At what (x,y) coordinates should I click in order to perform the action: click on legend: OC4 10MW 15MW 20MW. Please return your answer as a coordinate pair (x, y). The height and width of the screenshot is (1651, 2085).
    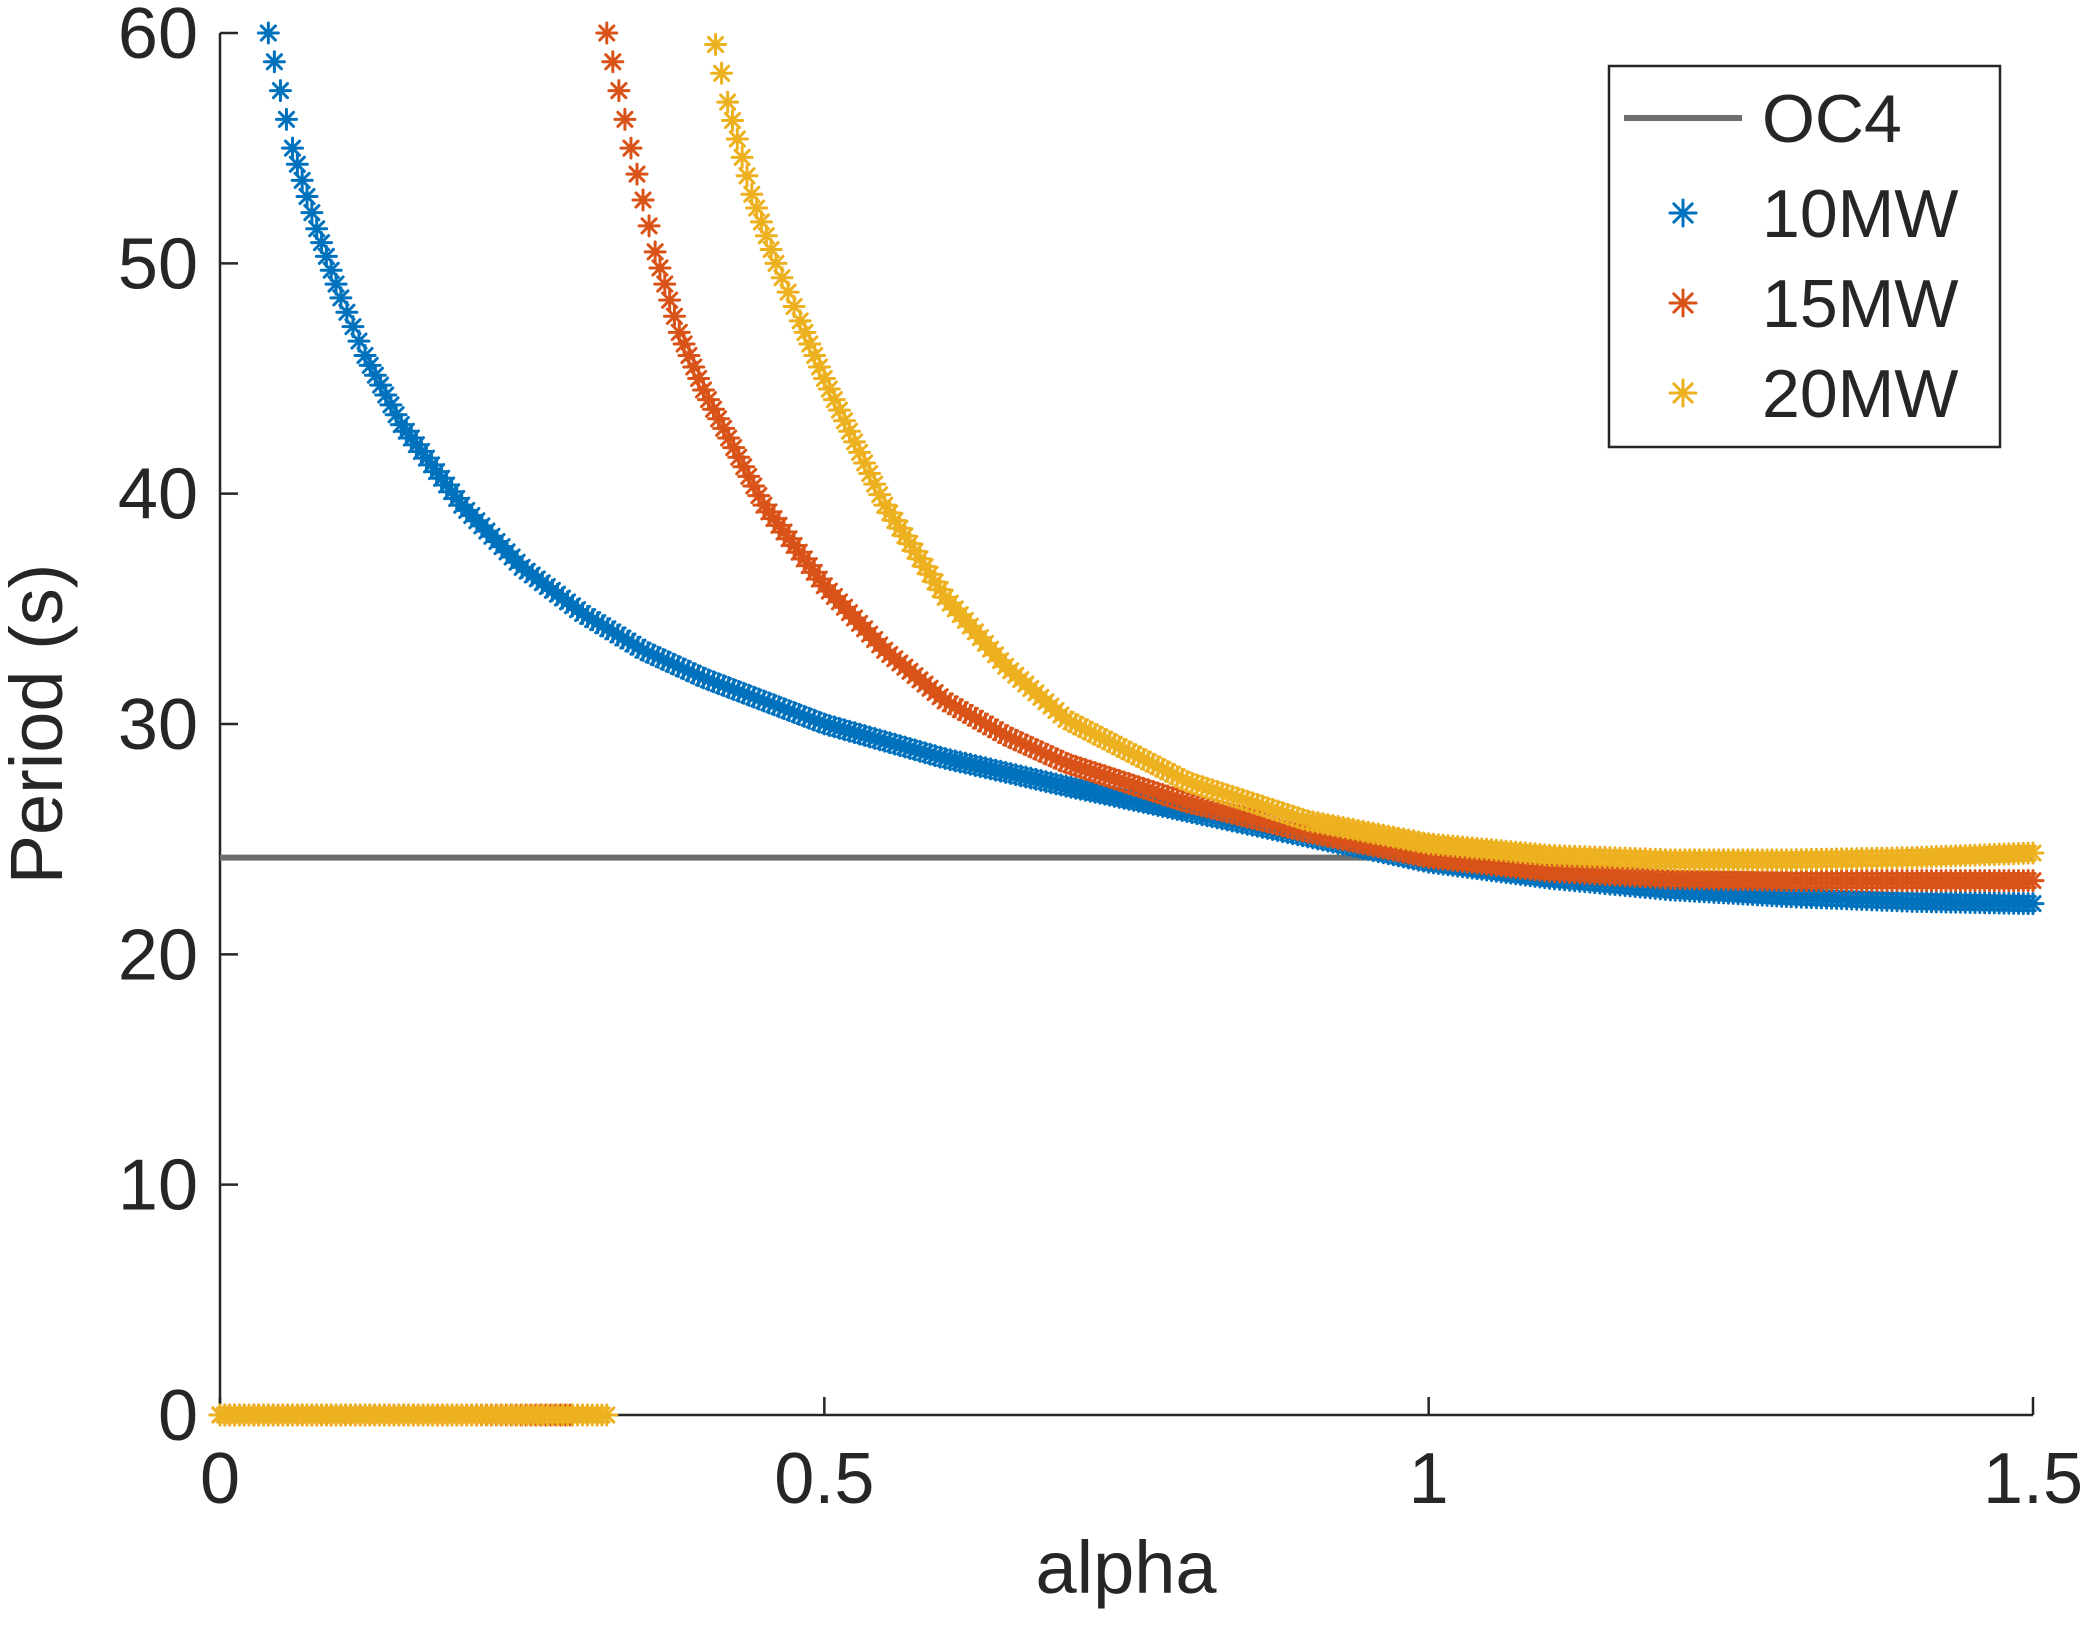
    Looking at the image, I should click on (1804, 256).